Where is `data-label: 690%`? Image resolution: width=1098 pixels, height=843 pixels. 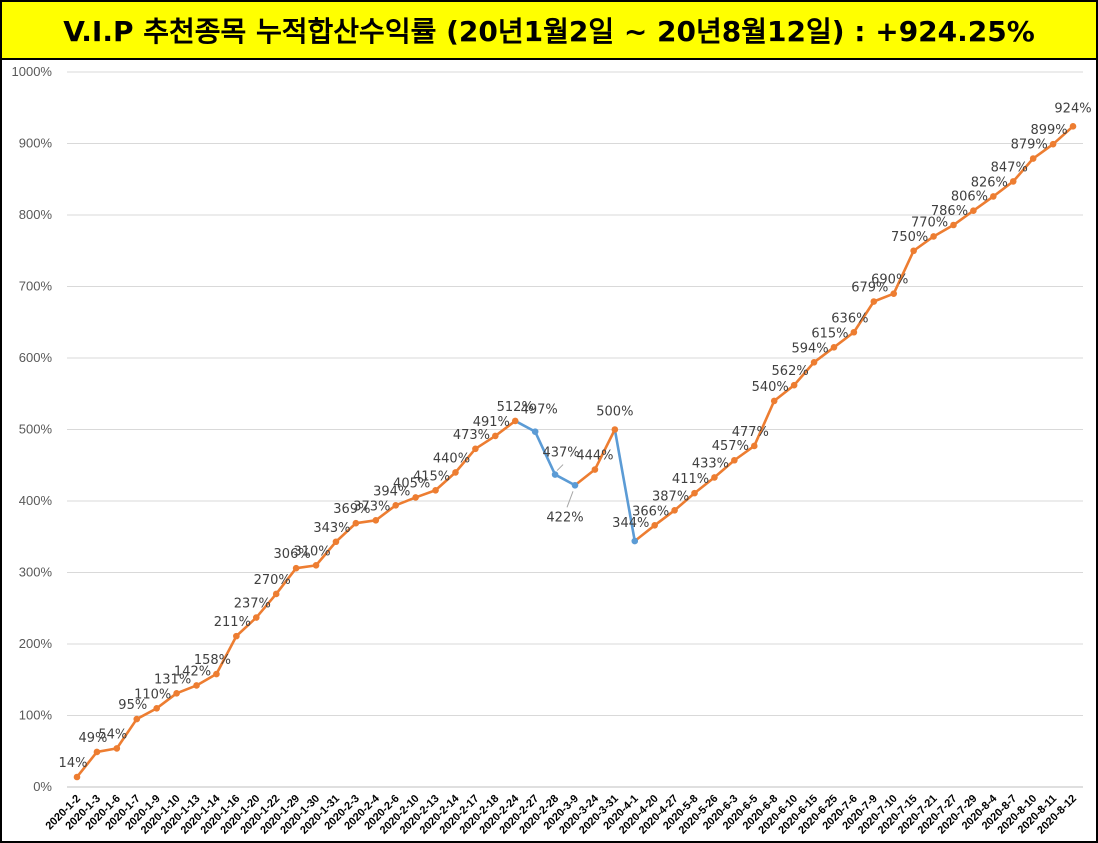
data-label: 690% is located at coordinates (889, 280).